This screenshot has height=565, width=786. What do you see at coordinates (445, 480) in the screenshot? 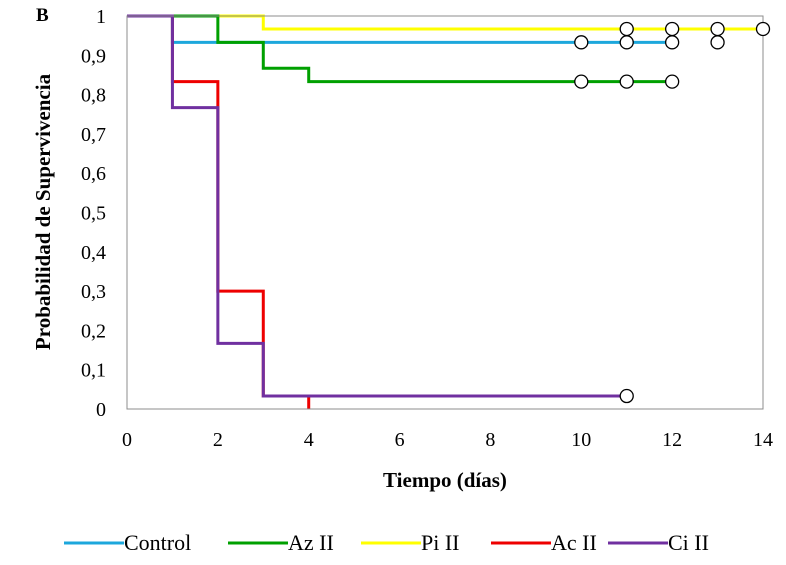
I see `x-axis-title: Tiempo (días)` at bounding box center [445, 480].